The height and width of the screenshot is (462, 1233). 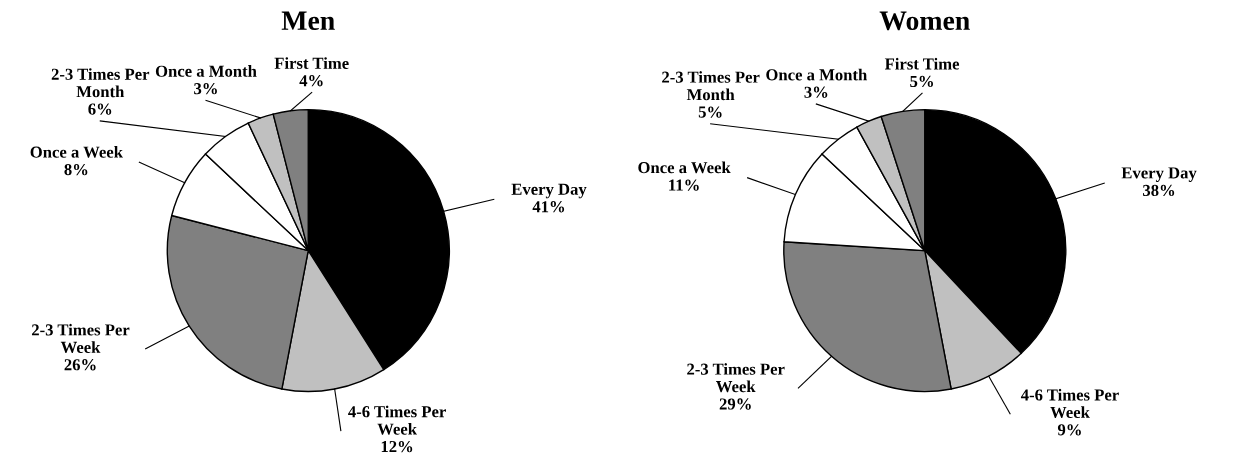 What do you see at coordinates (80, 365) in the screenshot?
I see `data-label: 26%` at bounding box center [80, 365].